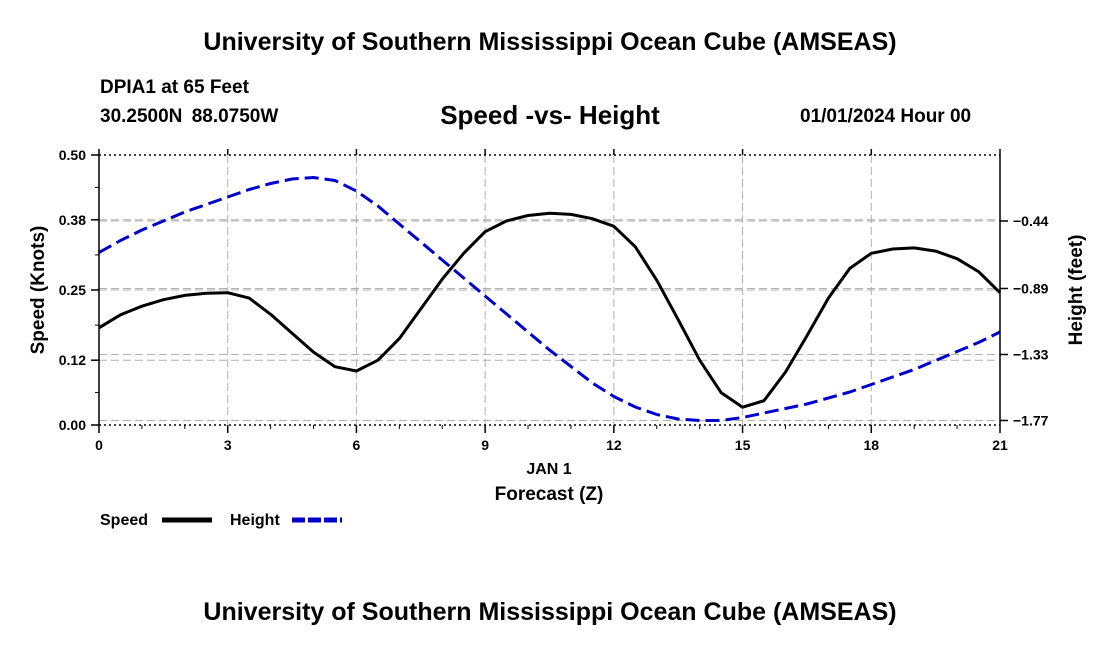 This screenshot has height=650, width=1100. What do you see at coordinates (221, 520) in the screenshot?
I see `legend: Speed Height` at bounding box center [221, 520].